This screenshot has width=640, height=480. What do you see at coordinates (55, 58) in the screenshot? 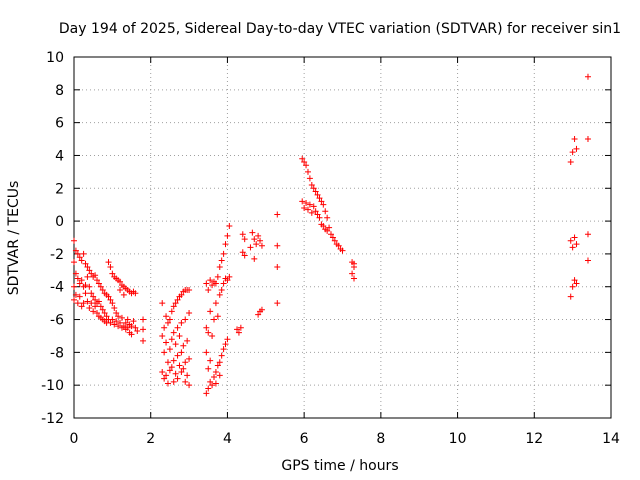
I see `y-tick-label: 10` at bounding box center [55, 58].